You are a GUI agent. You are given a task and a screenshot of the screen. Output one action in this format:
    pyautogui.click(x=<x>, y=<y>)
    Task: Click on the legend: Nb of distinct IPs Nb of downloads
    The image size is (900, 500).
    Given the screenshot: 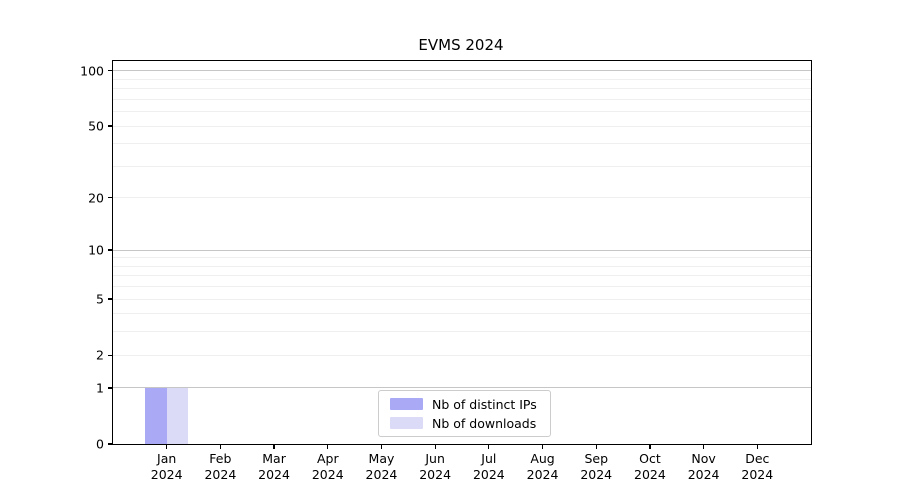 What is the action you would take?
    pyautogui.click(x=464, y=413)
    